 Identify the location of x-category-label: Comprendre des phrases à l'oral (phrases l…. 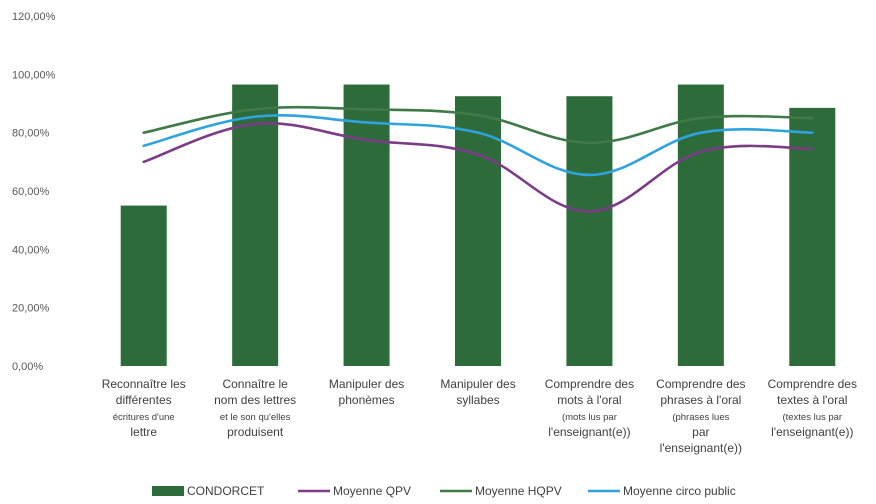
(700, 416).